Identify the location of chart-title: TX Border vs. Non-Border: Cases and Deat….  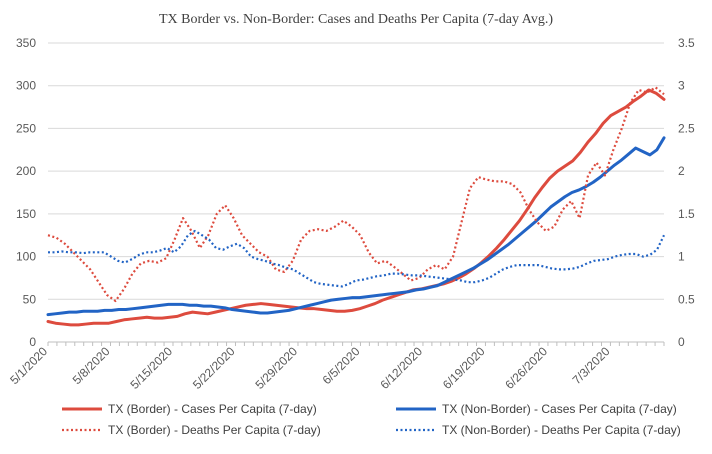
(356, 19).